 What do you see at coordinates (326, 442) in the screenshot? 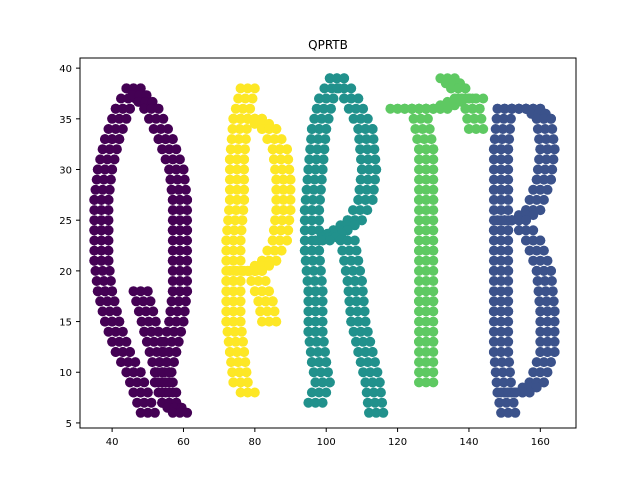
I see `x-tick-label: 100` at bounding box center [326, 442].